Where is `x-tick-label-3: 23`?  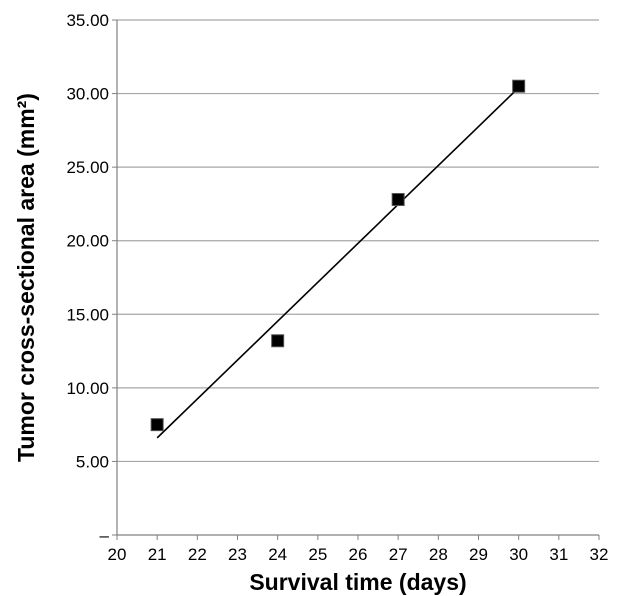 x-tick-label-3: 23 is located at coordinates (237, 554).